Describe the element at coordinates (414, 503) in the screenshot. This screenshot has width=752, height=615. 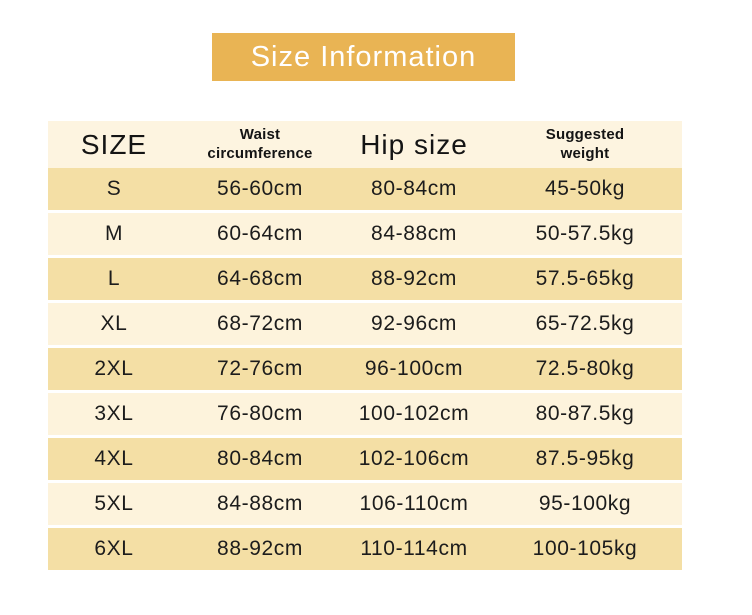
I see `hip-cell: 106-110cm` at that location.